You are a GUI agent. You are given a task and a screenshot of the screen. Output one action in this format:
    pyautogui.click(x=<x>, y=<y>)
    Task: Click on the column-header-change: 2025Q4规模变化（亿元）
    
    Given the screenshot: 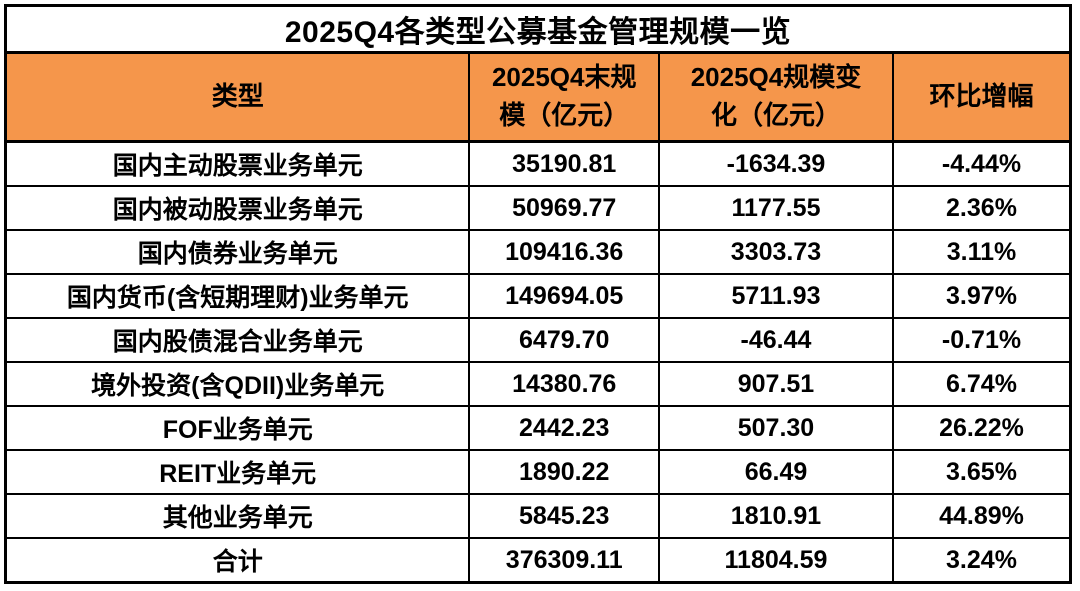 What is the action you would take?
    pyautogui.click(x=776, y=97)
    